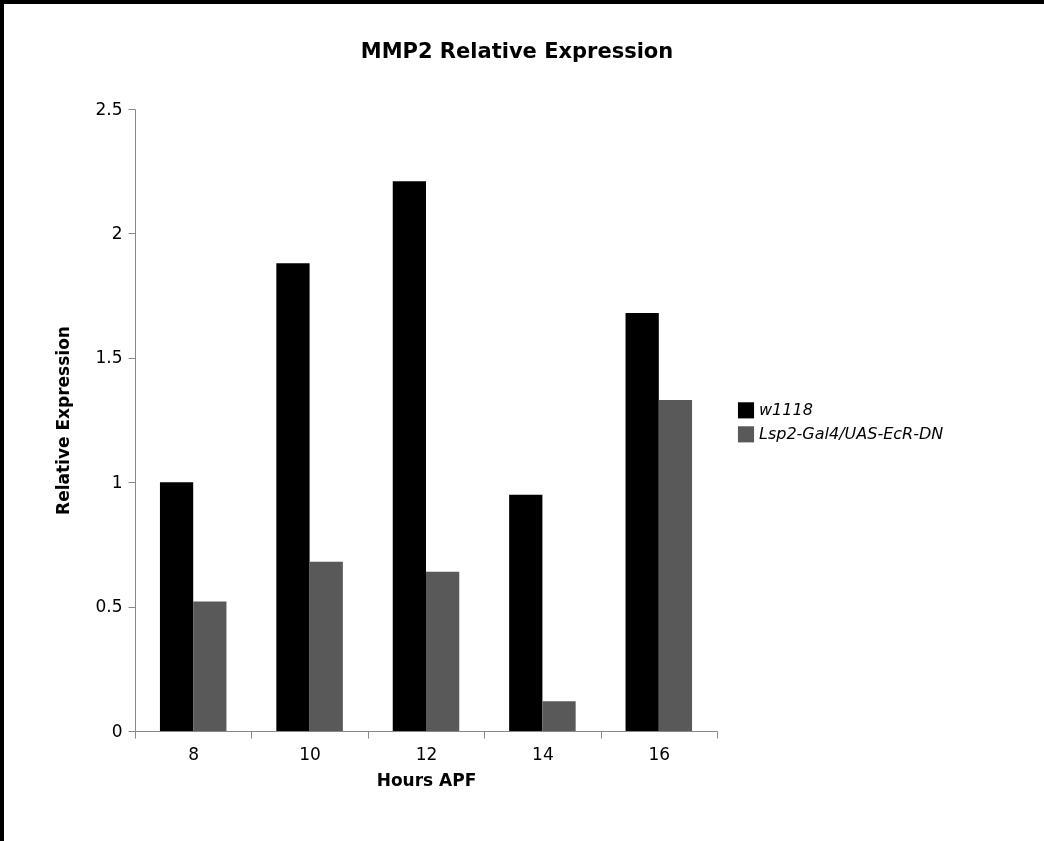 Image resolution: width=1044 pixels, height=841 pixels. I want to click on y-tick-label: 2, so click(117, 232).